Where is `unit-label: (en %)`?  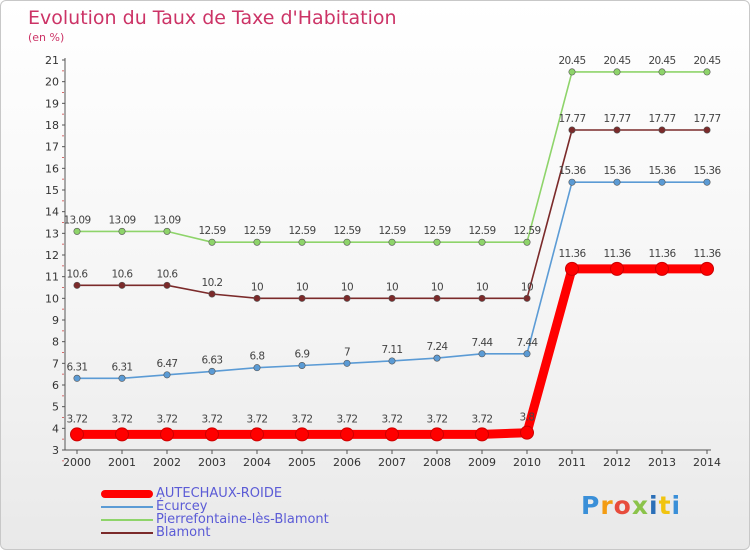
unit-label: (en %) is located at coordinates (46, 37).